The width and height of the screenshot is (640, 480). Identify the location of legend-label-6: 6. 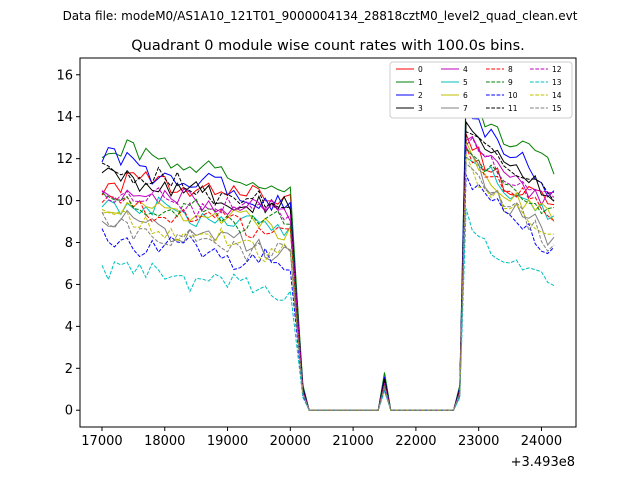
(465, 95).